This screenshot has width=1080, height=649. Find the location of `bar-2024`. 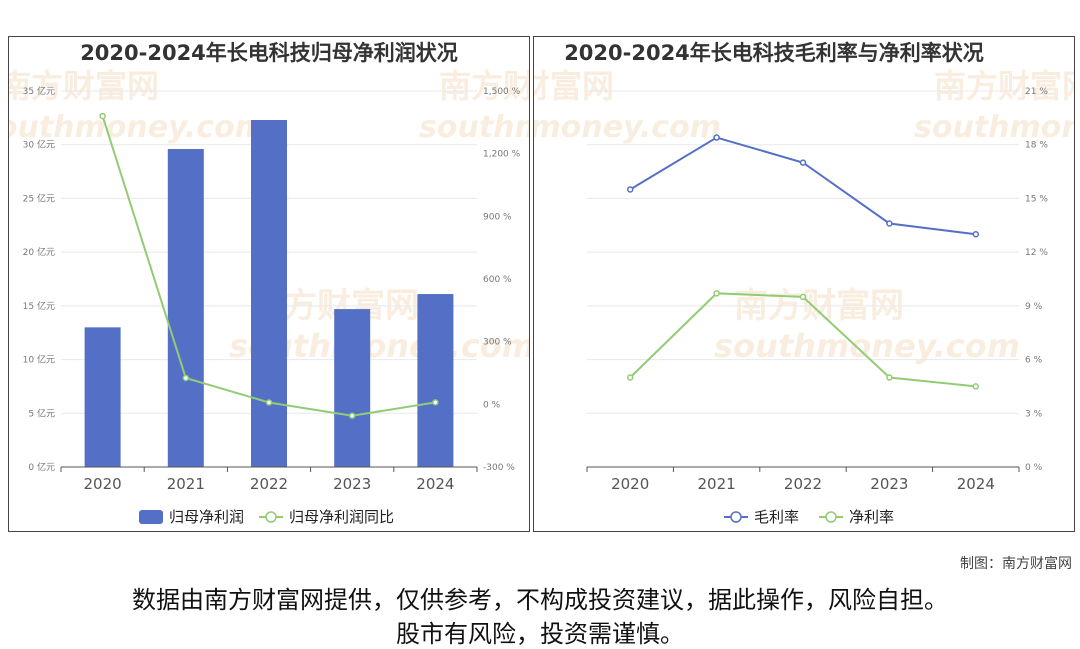

bar-2024 is located at coordinates (435, 380).